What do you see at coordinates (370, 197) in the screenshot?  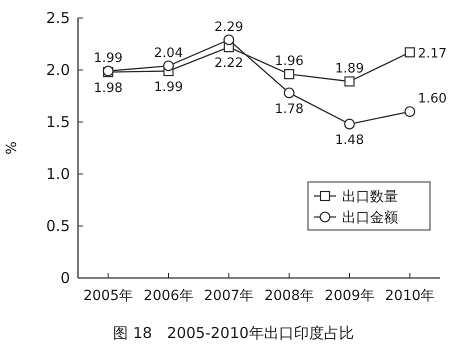 I see `legend-label: 出口数量` at bounding box center [370, 197].